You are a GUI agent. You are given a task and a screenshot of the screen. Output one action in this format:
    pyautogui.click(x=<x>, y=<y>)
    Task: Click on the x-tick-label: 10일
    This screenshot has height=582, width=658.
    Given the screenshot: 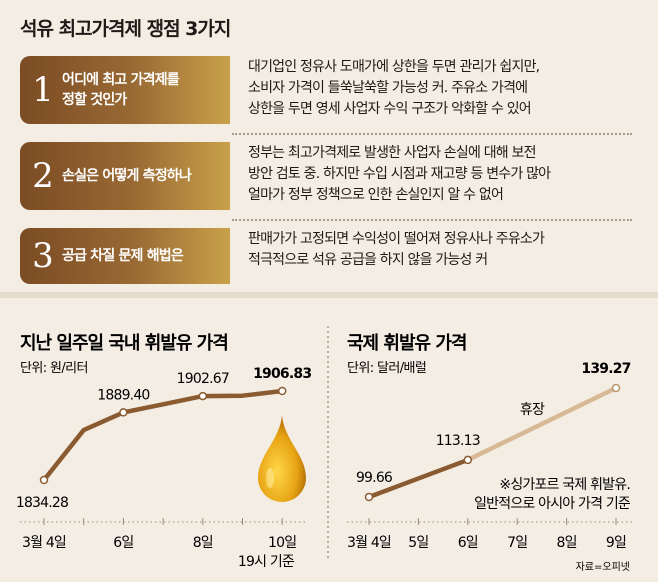 What is the action you would take?
    pyautogui.click(x=282, y=543)
    